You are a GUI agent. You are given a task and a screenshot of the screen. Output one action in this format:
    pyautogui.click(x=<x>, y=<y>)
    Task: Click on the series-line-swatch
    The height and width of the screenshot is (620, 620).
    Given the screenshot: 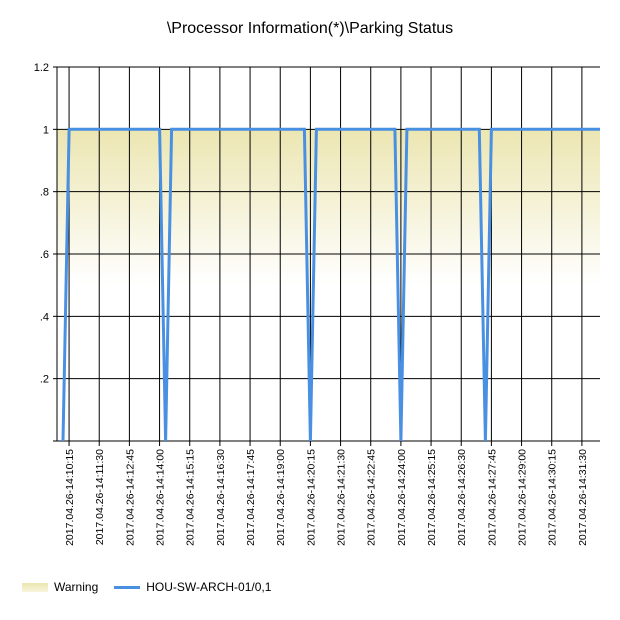 What is the action you would take?
    pyautogui.click(x=127, y=587)
    